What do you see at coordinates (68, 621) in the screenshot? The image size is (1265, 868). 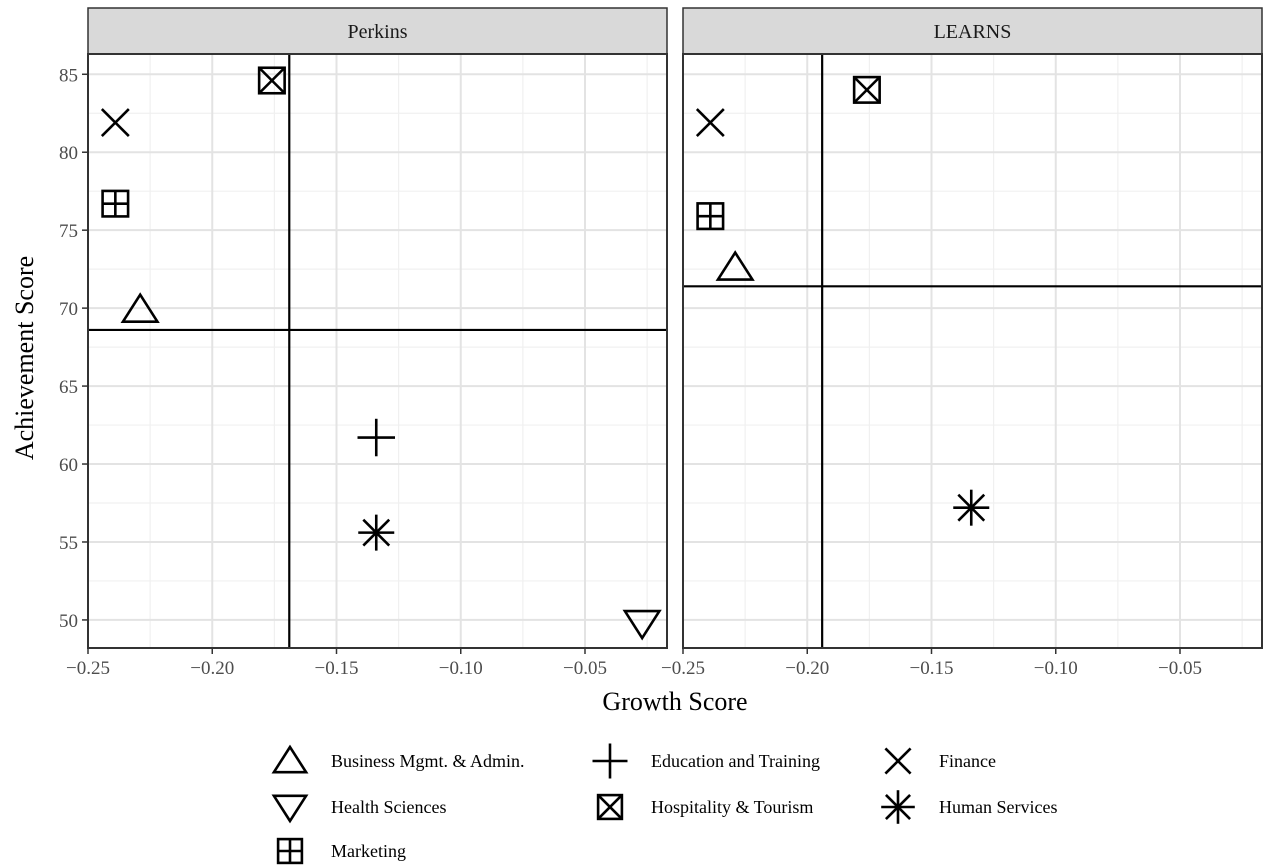 I see `y-tick-label: 50` at bounding box center [68, 621].